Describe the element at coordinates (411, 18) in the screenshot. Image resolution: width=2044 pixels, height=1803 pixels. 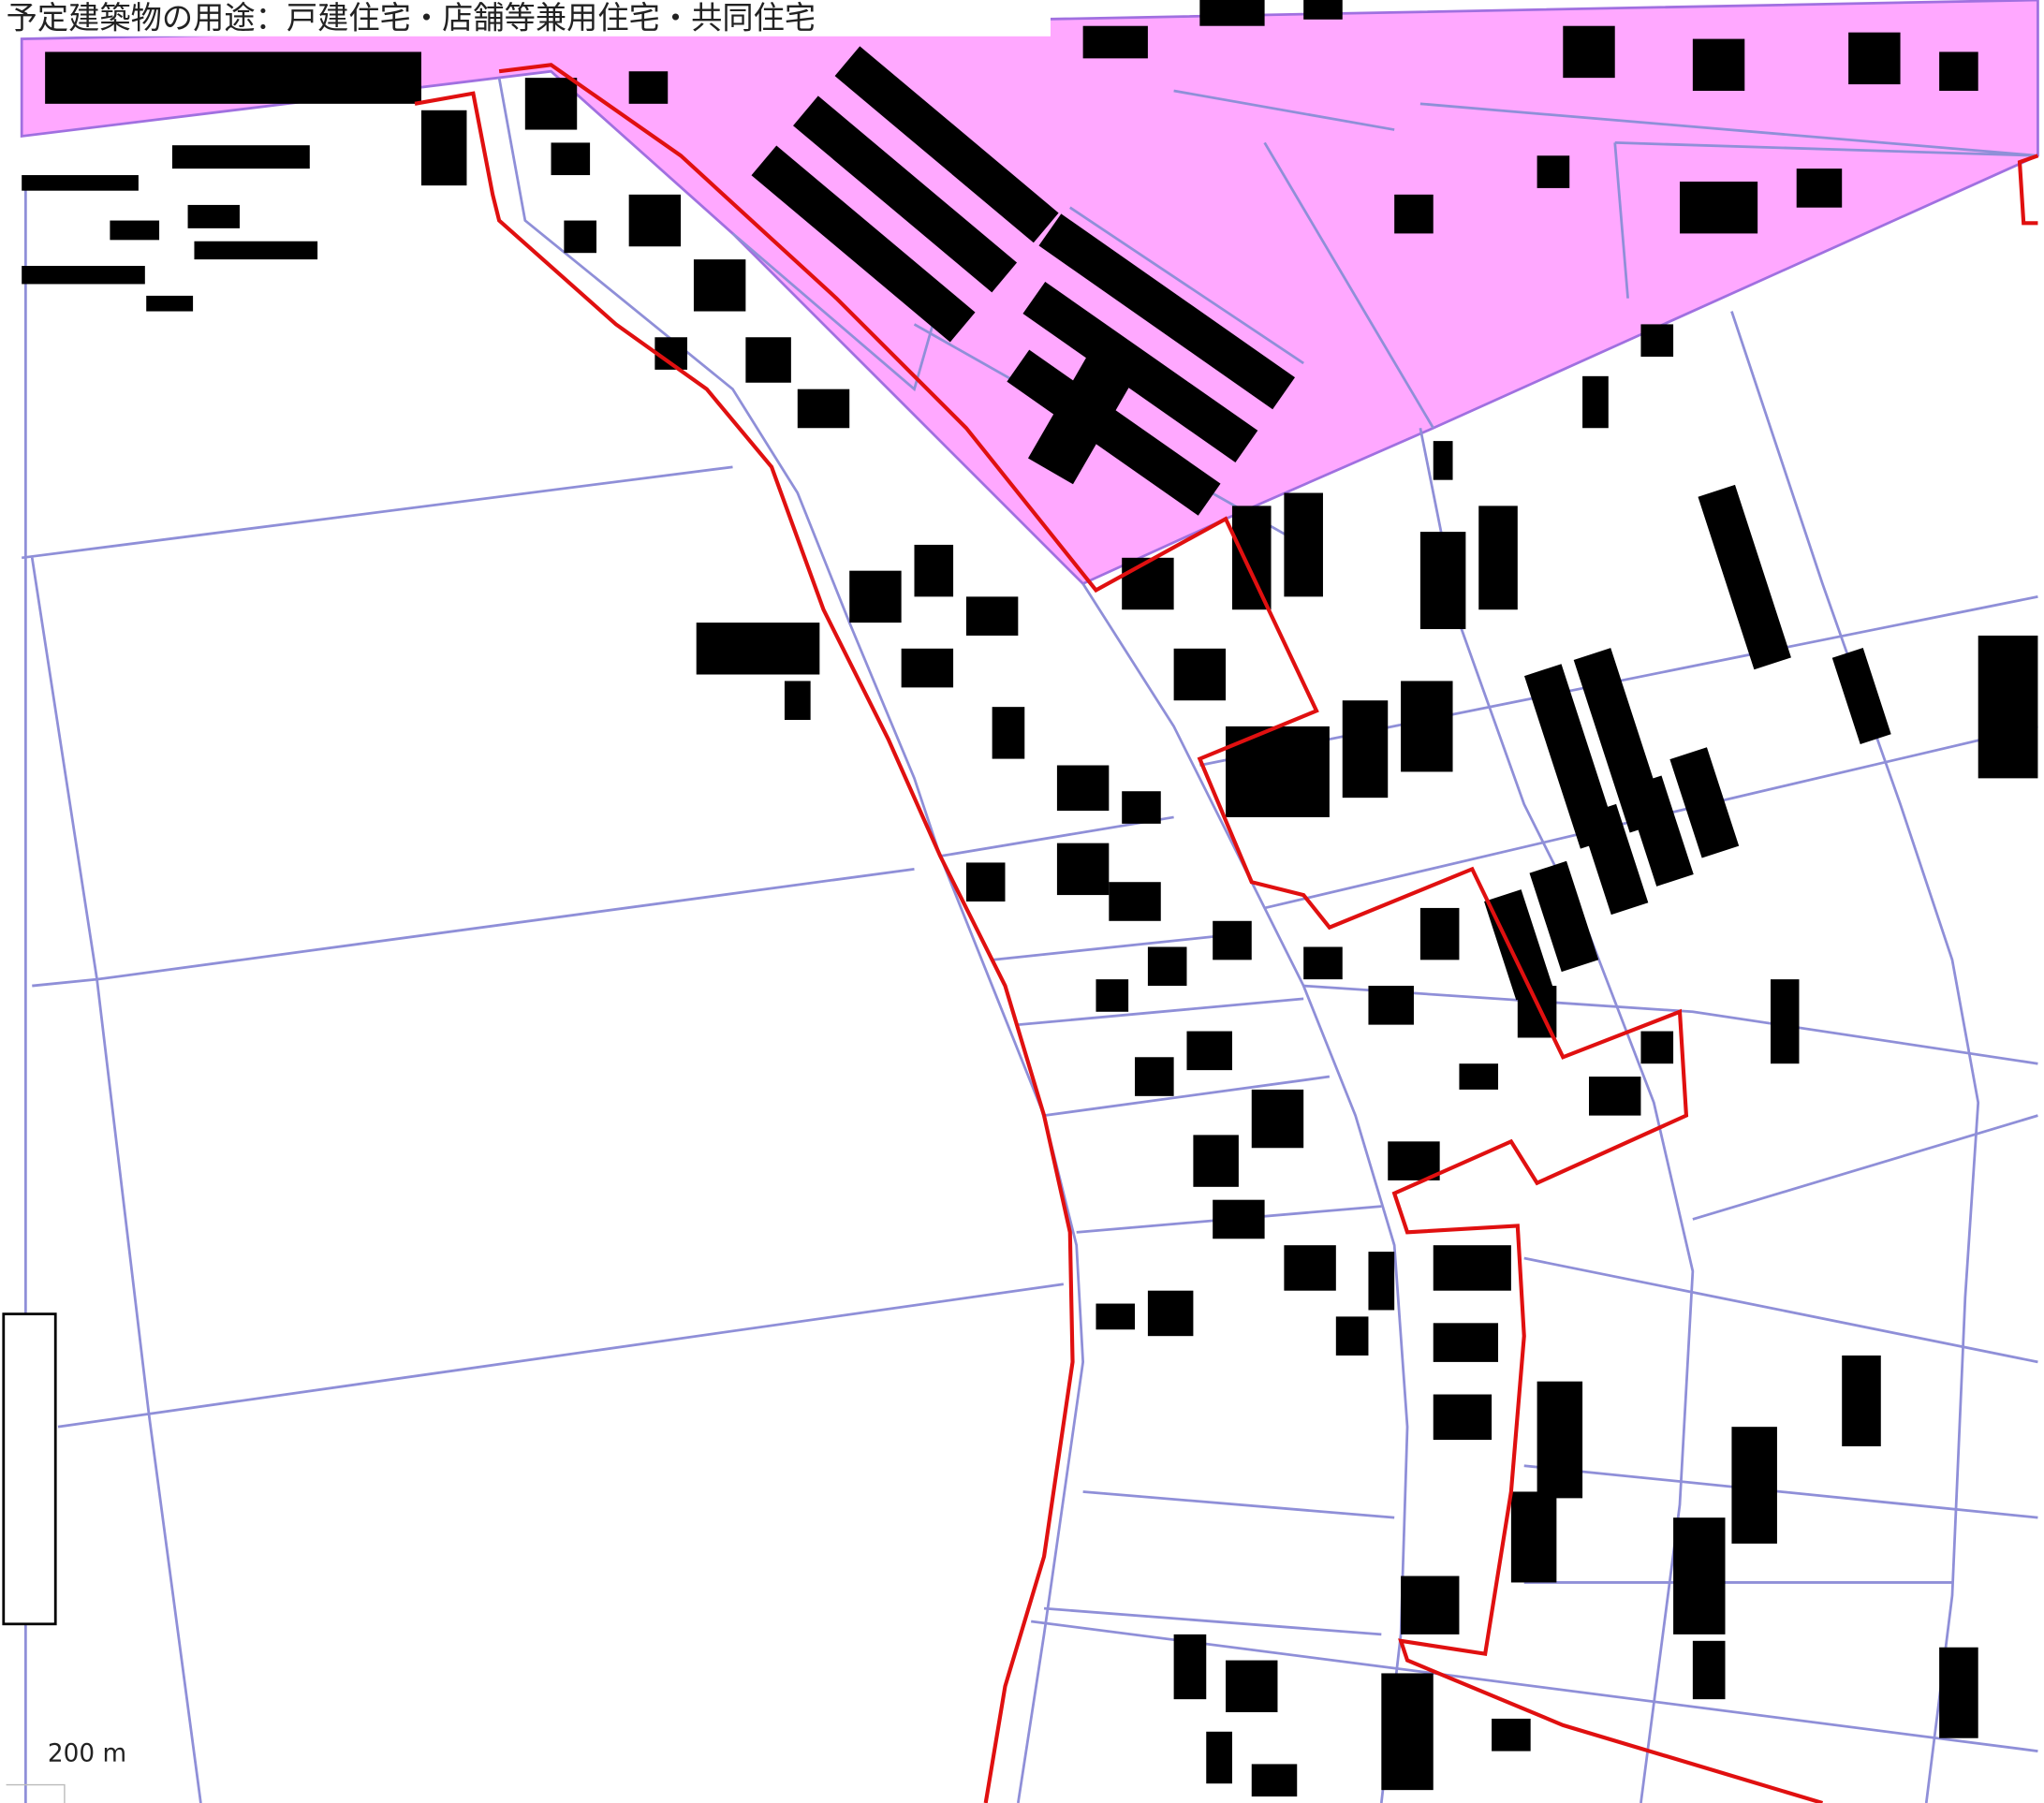
I see `caption: 予定建築物の用途：戸建住宅・店舗等兼用住宅・共同住宅` at that location.